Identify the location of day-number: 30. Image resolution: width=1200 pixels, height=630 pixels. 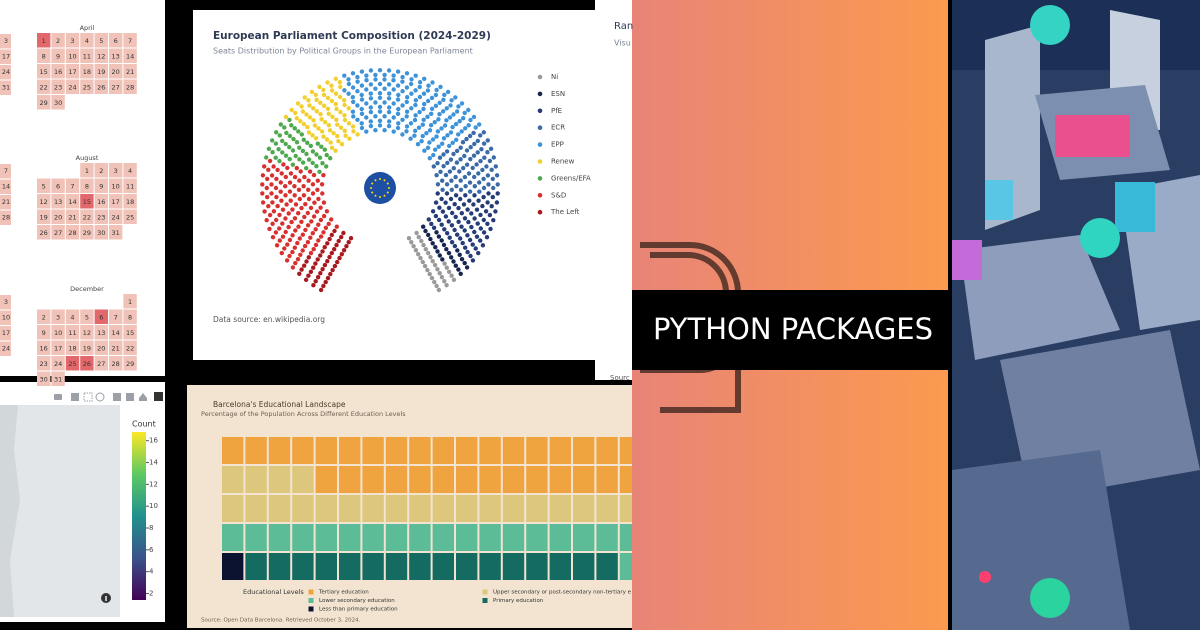
(44, 379).